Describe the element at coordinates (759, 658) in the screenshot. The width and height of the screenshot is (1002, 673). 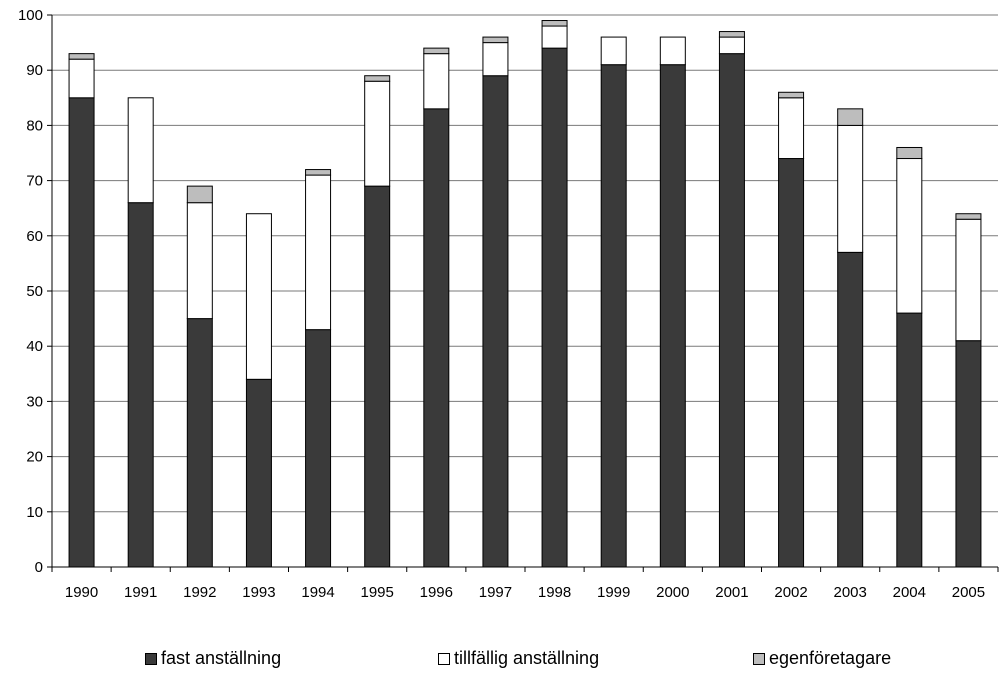
I see `legend-swatch-egen` at that location.